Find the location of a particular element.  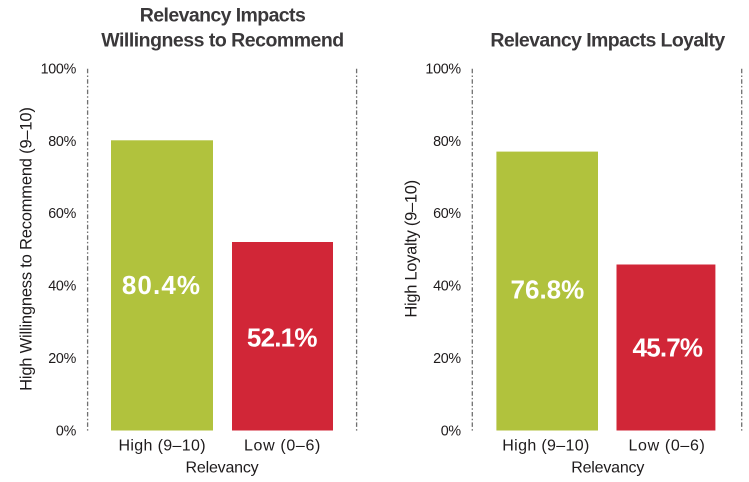

svg-text: High Loyalty (9–10) is located at coordinates (412, 248).